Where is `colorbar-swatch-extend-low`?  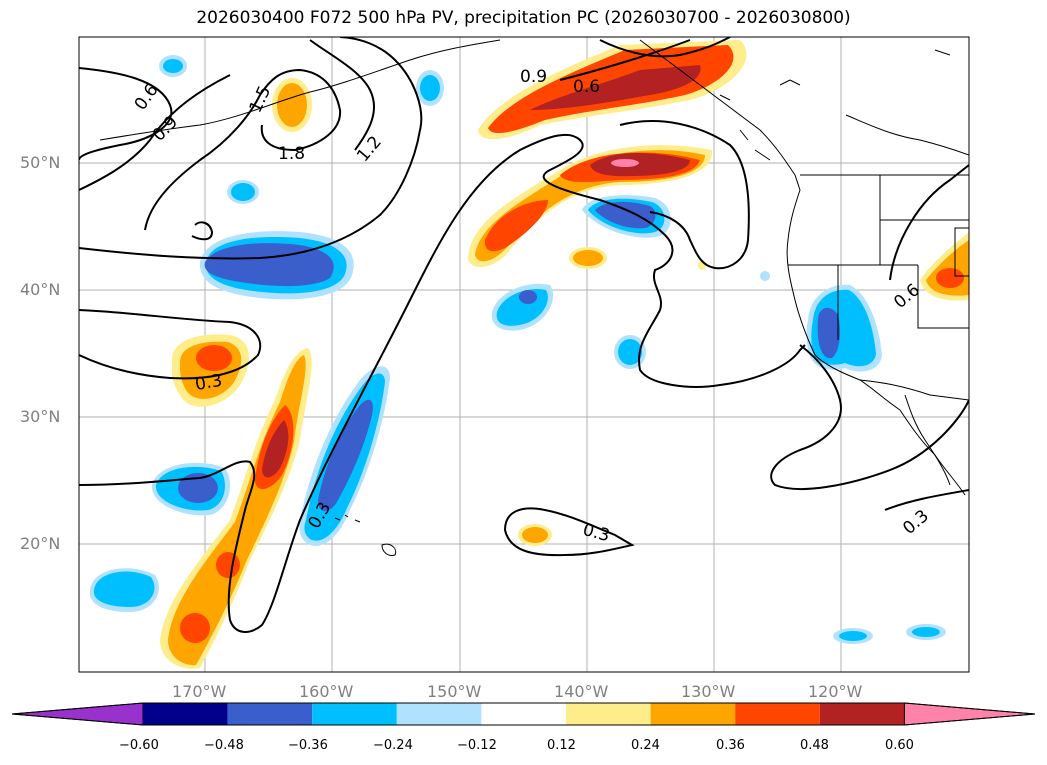
colorbar-swatch-extend-low is located at coordinates (77, 714).